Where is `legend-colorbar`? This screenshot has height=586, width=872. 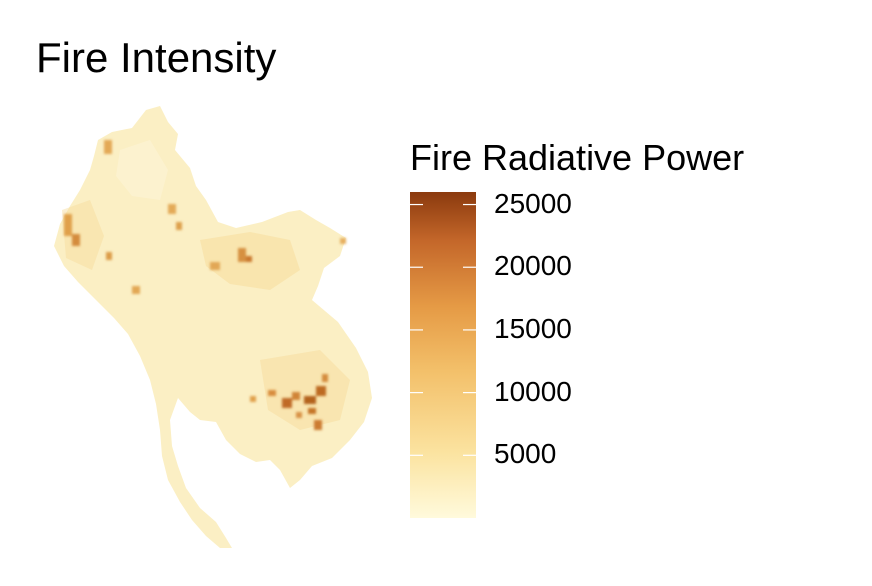
legend-colorbar is located at coordinates (443, 355).